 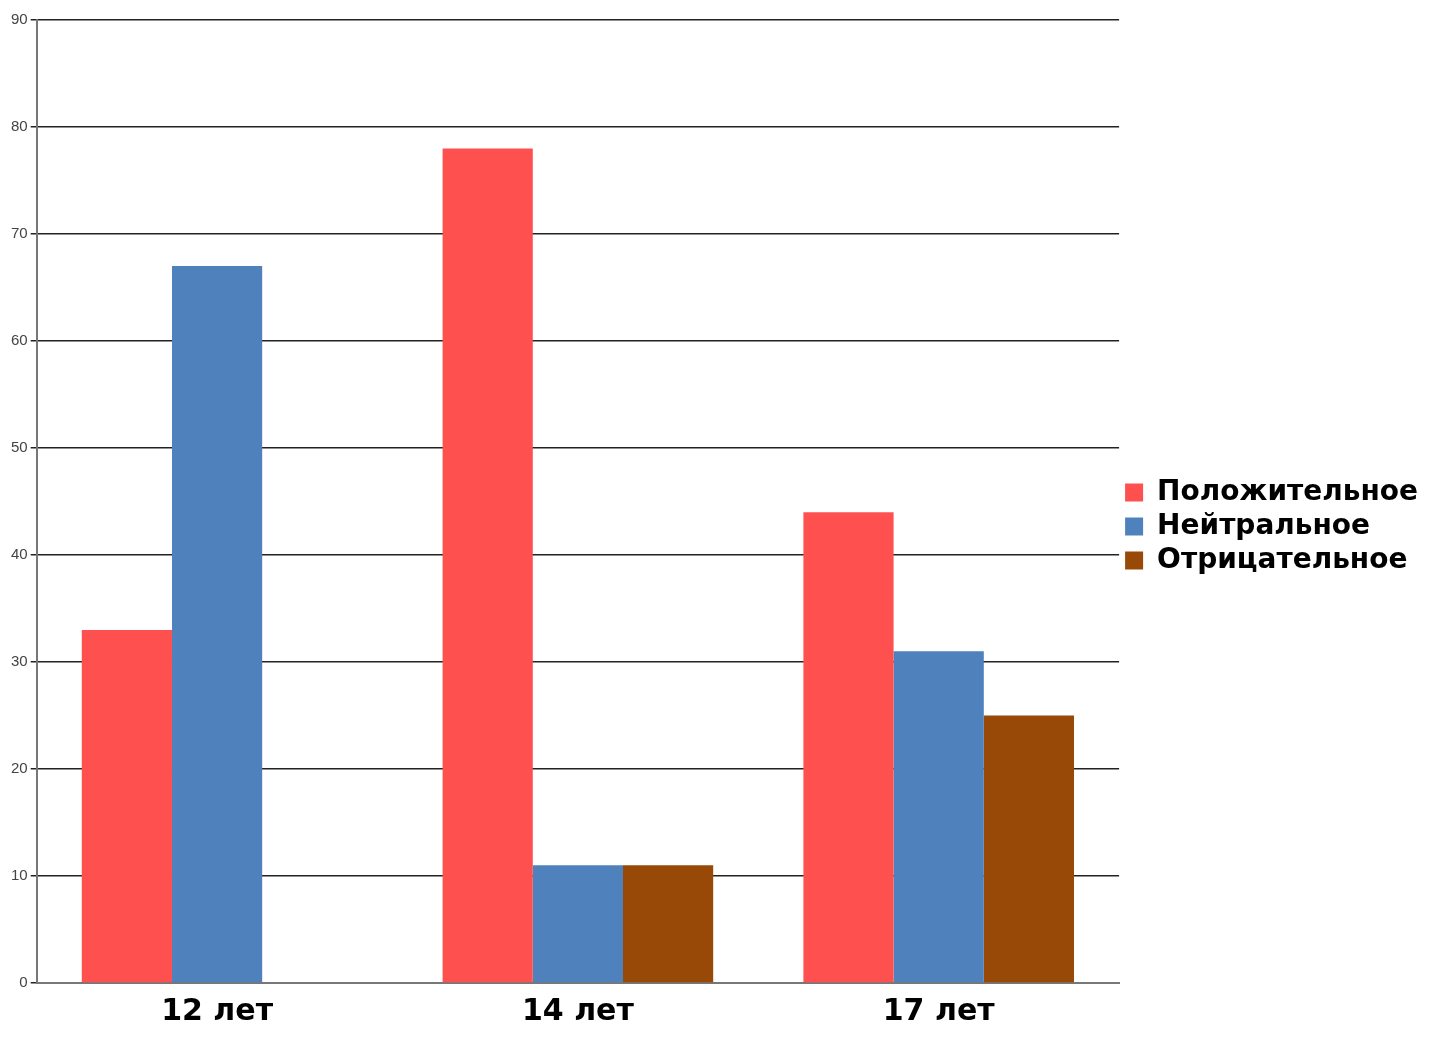 What do you see at coordinates (217, 1009) in the screenshot?
I see `x-tick-label: 12 лет` at bounding box center [217, 1009].